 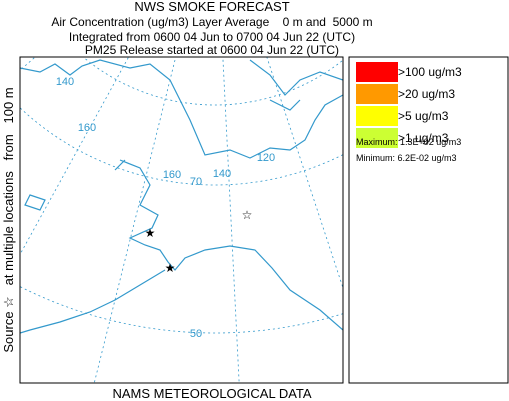 What do you see at coordinates (406, 158) in the screenshot?
I see `minimum: Minimum: 6.2E-02 ug/m3` at bounding box center [406, 158].